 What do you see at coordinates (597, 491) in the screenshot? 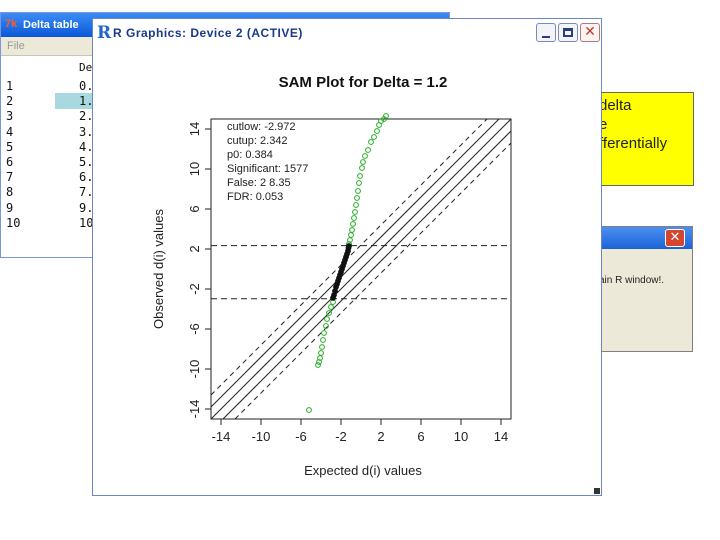
I see `resize-grip` at bounding box center [597, 491].